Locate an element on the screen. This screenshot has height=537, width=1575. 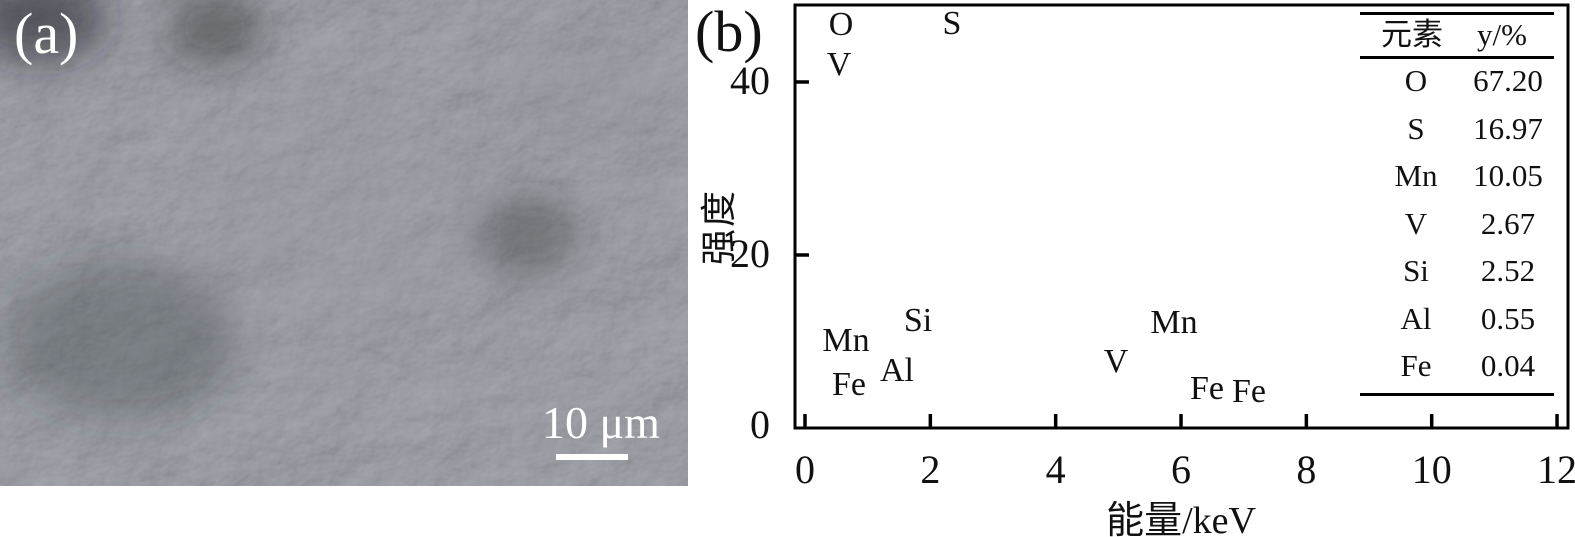
table-bottom-rule is located at coordinates (1457, 394).